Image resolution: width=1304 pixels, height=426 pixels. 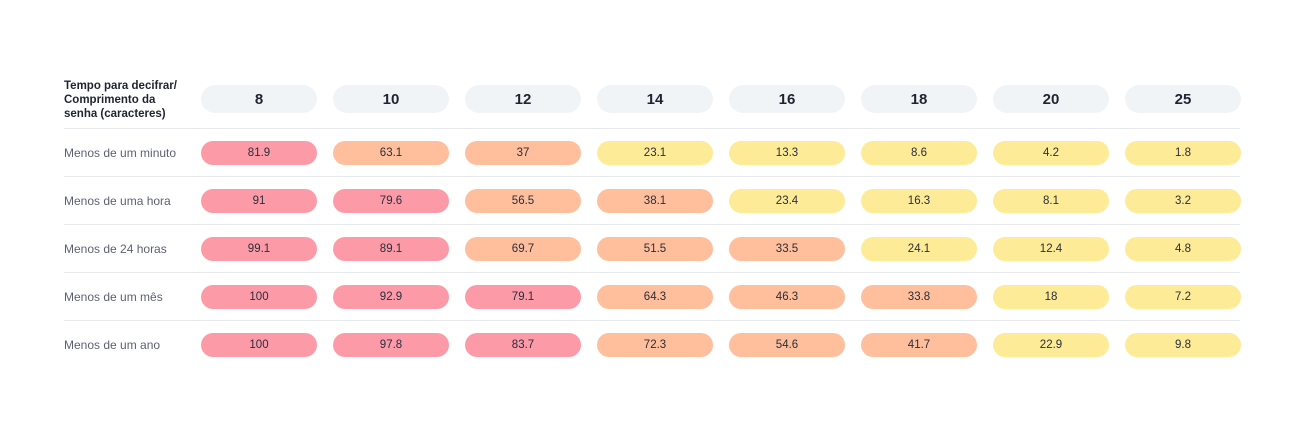 I want to click on column-header: 18, so click(x=919, y=99).